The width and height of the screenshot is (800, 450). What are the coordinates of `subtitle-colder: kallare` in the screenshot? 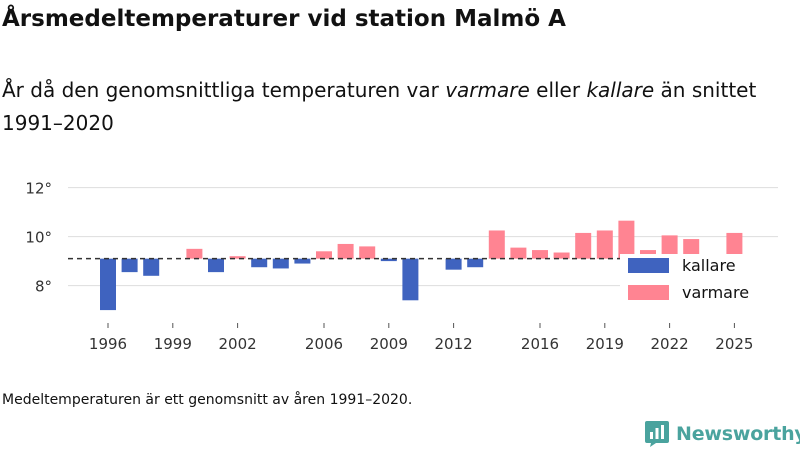 It's located at (620, 90).